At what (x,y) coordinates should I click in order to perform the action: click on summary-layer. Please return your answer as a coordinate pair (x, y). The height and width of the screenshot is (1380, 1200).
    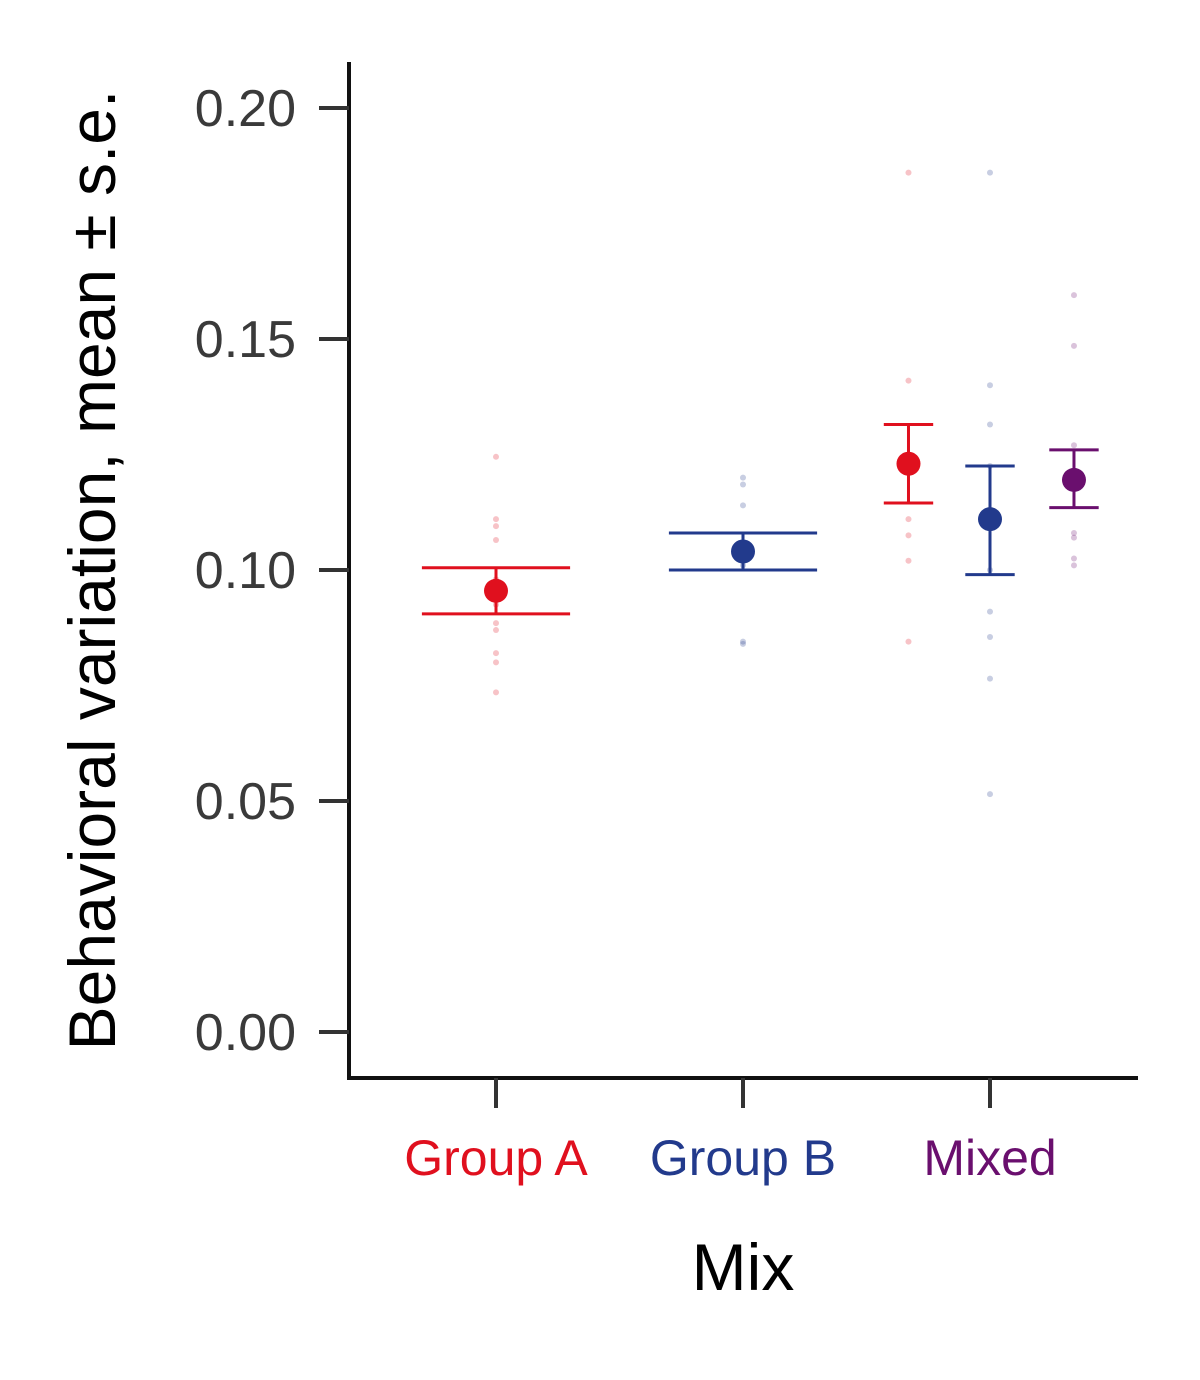
    Looking at the image, I should click on (760, 519).